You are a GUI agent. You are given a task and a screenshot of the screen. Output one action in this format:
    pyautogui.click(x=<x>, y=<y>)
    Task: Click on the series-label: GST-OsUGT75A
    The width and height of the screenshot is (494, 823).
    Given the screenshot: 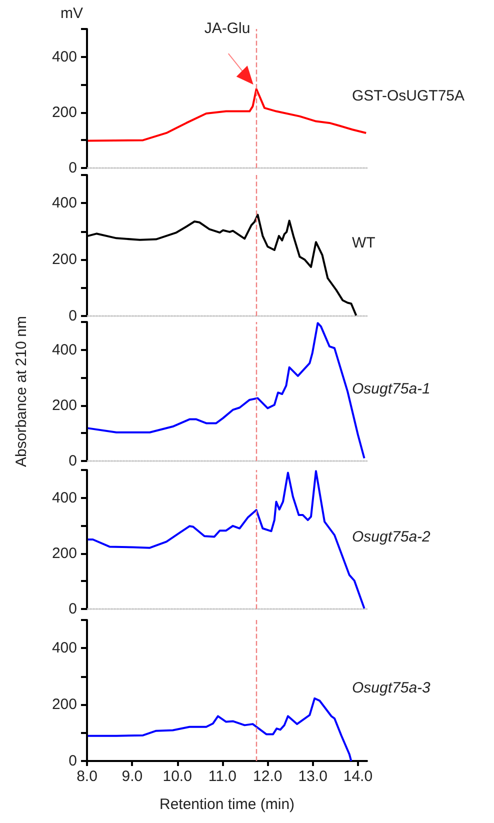 What is the action you would take?
    pyautogui.click(x=408, y=96)
    